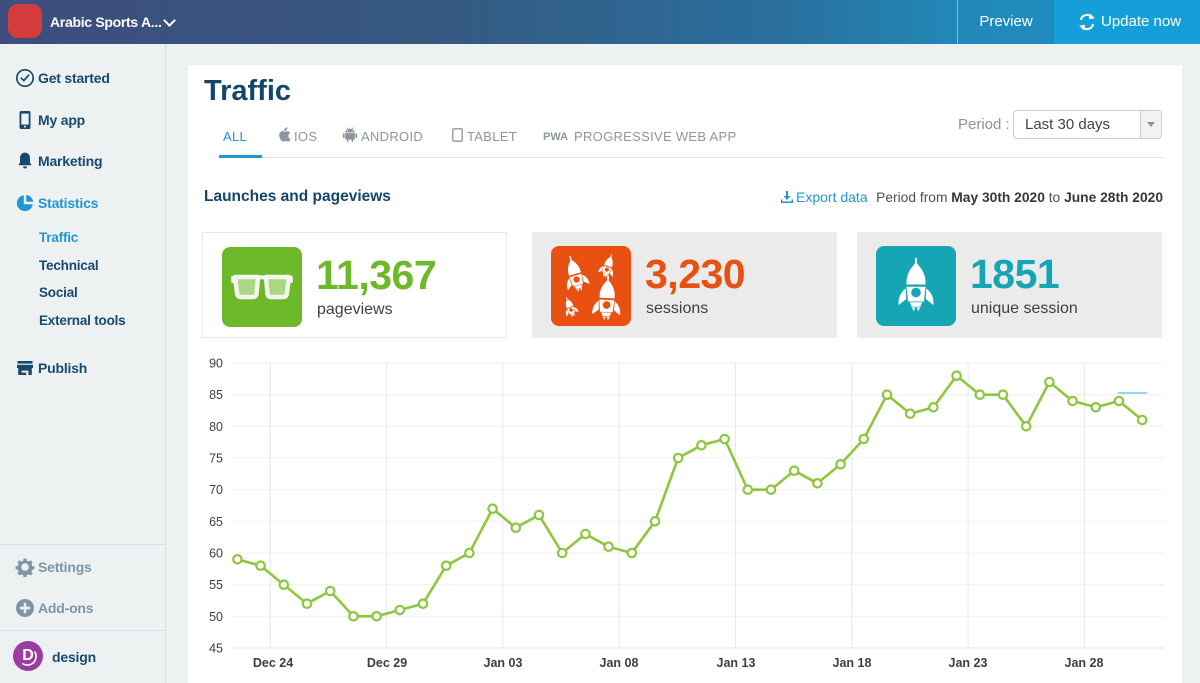  What do you see at coordinates (216, 459) in the screenshot?
I see `svg-text: 75` at bounding box center [216, 459].